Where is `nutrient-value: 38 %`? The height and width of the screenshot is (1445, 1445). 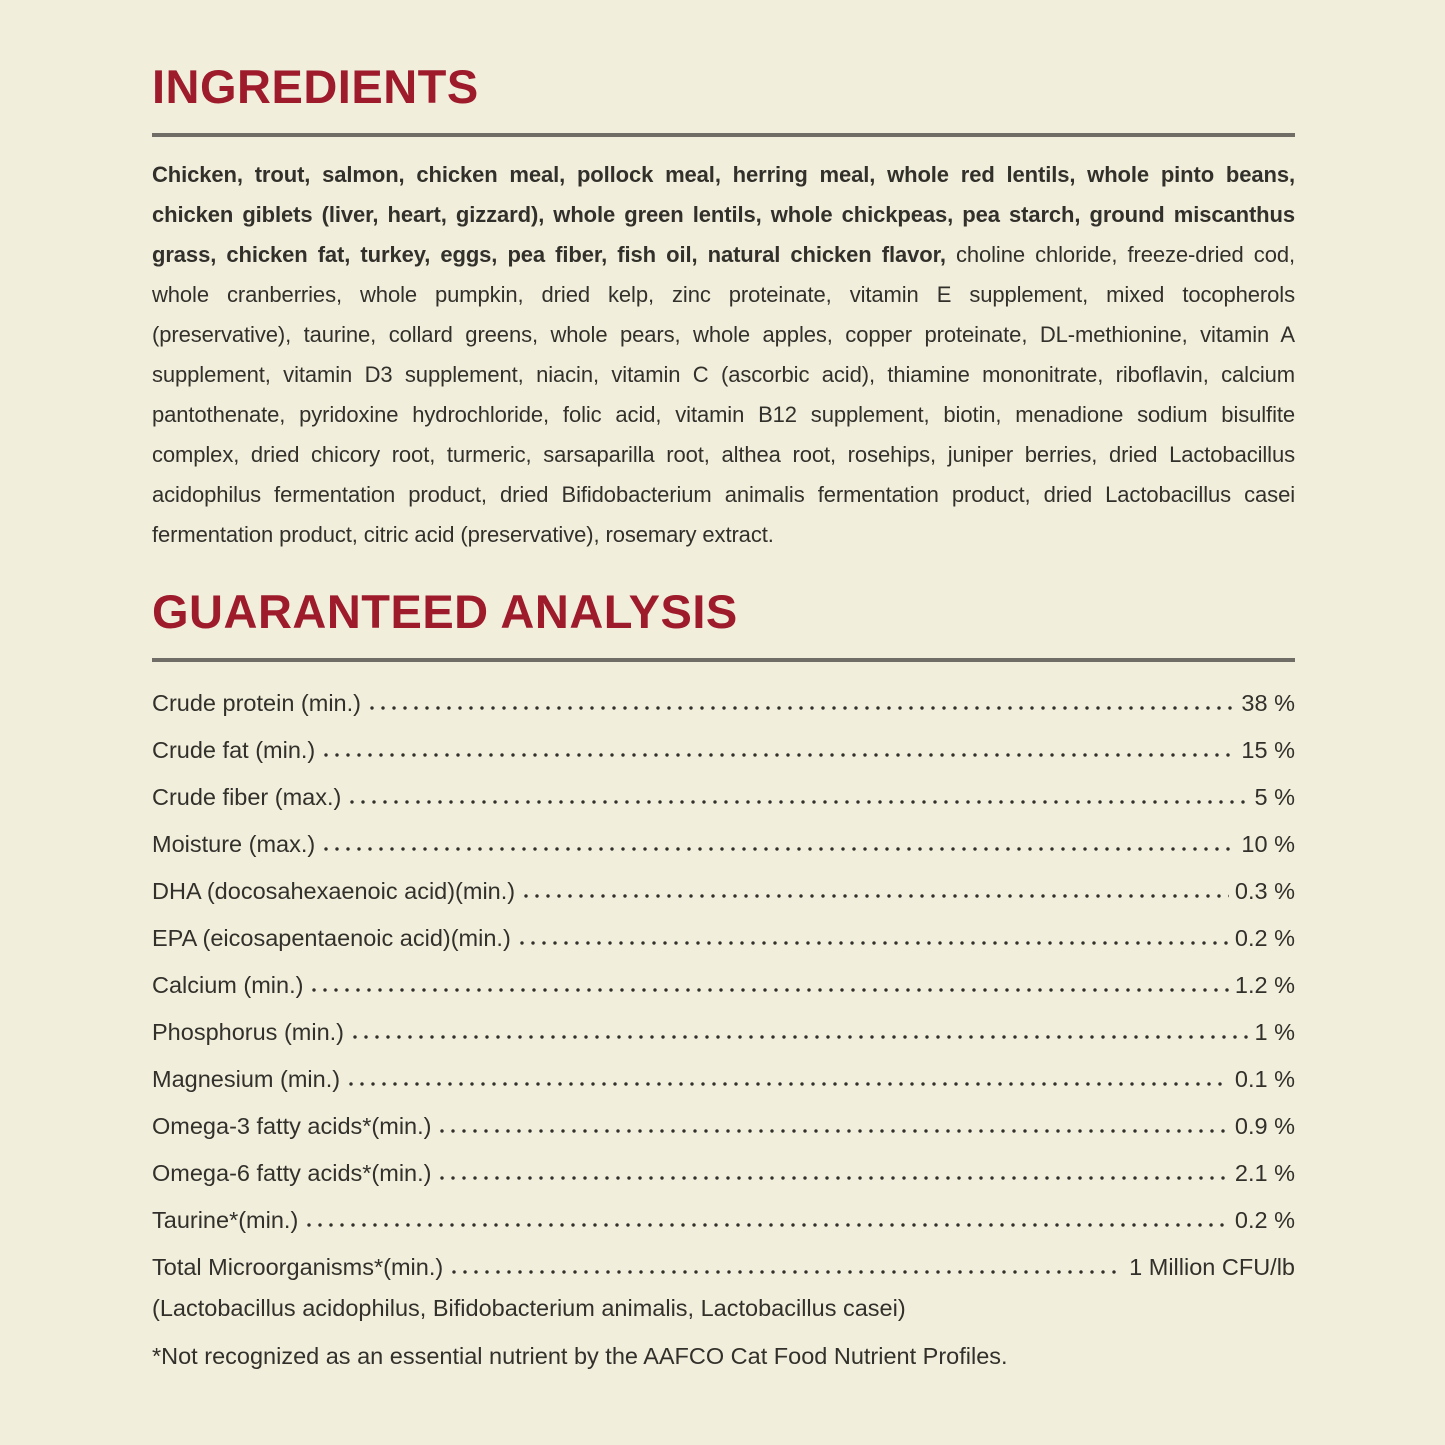 nutrient-value: 38 % is located at coordinates (1268, 702).